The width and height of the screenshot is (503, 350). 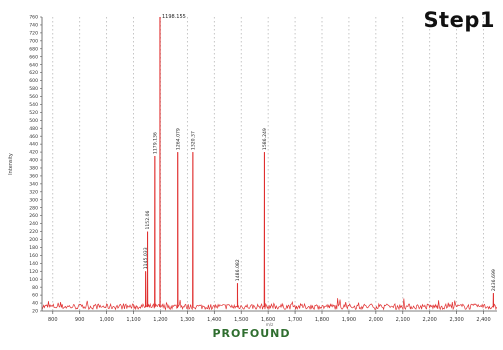 What do you see at coordinates (35, 296) in the screenshot?
I see `y-tick-label: 60` at bounding box center [35, 296].